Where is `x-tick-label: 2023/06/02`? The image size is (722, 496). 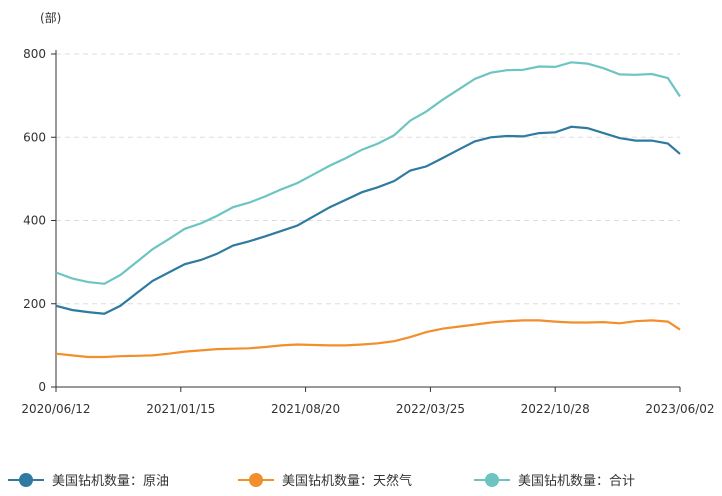 x-tick-label: 2023/06/02 is located at coordinates (679, 409).